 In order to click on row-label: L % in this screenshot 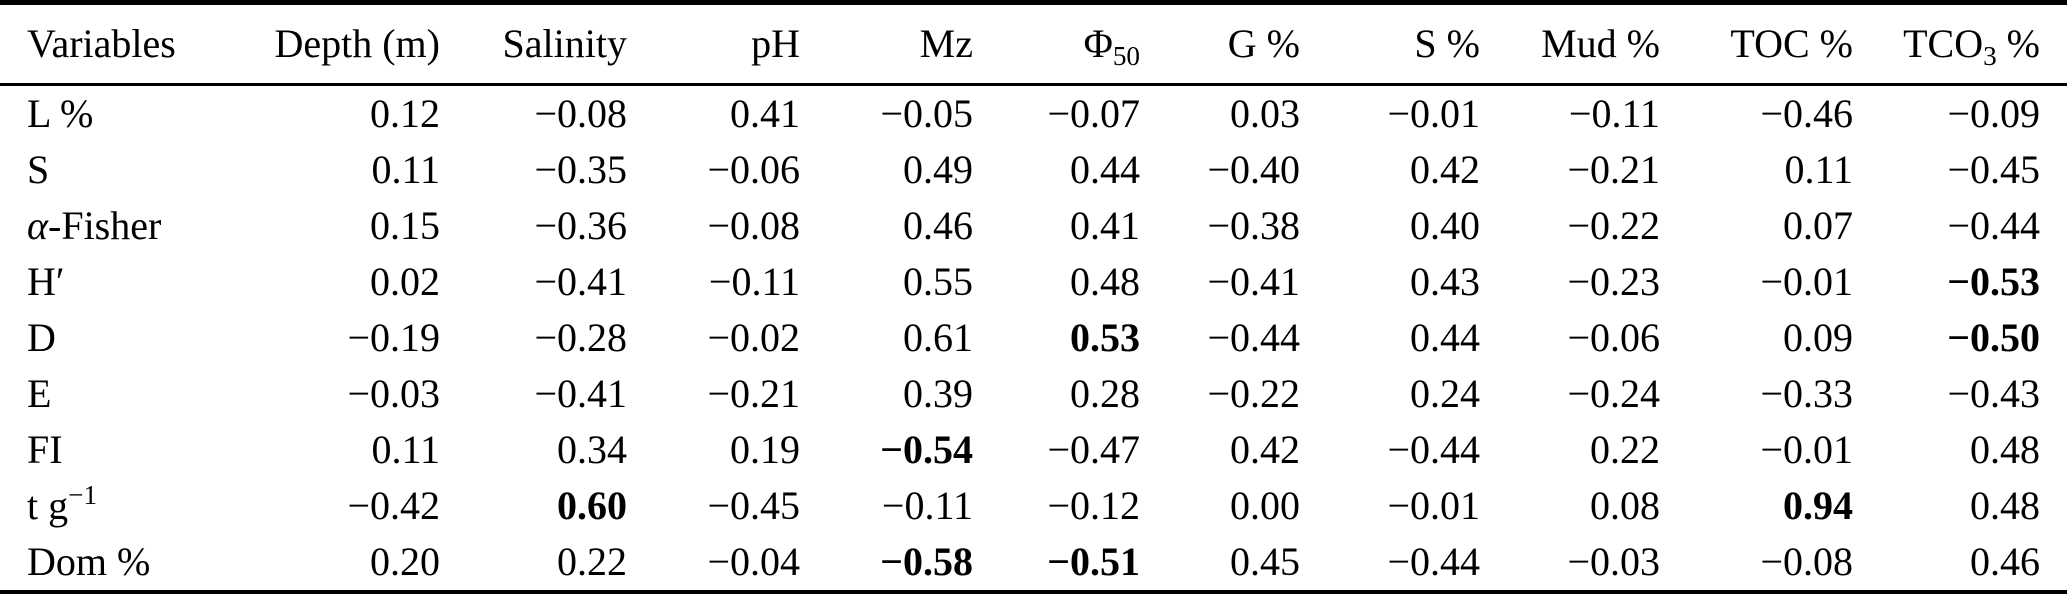, I will do `click(92, 114)`.